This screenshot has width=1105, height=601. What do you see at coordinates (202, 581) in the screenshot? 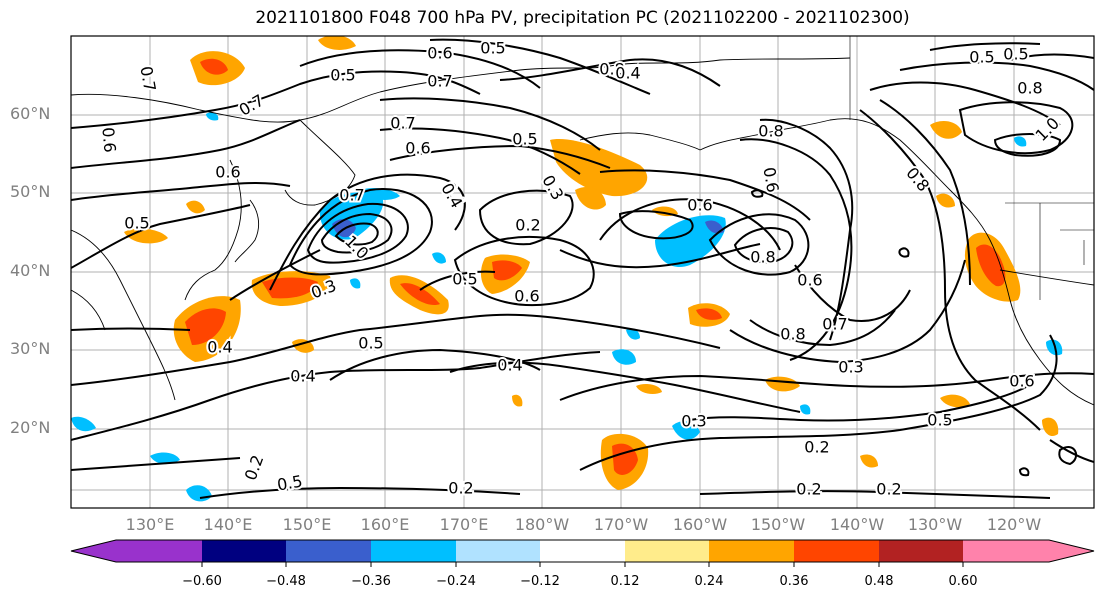
I see `colorbar-tick-label: −0.60` at bounding box center [202, 581].